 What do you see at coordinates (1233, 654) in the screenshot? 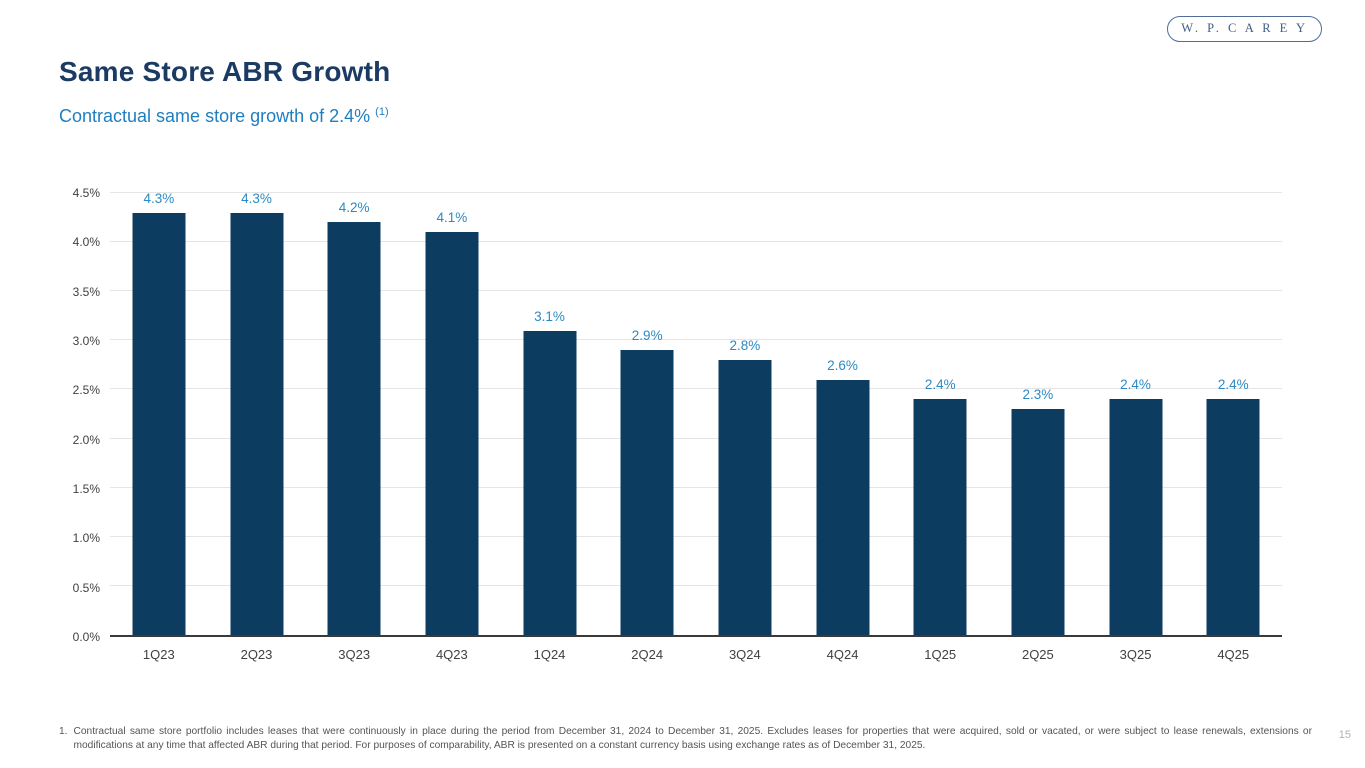
I see `x-axis-label: 4Q25` at bounding box center [1233, 654].